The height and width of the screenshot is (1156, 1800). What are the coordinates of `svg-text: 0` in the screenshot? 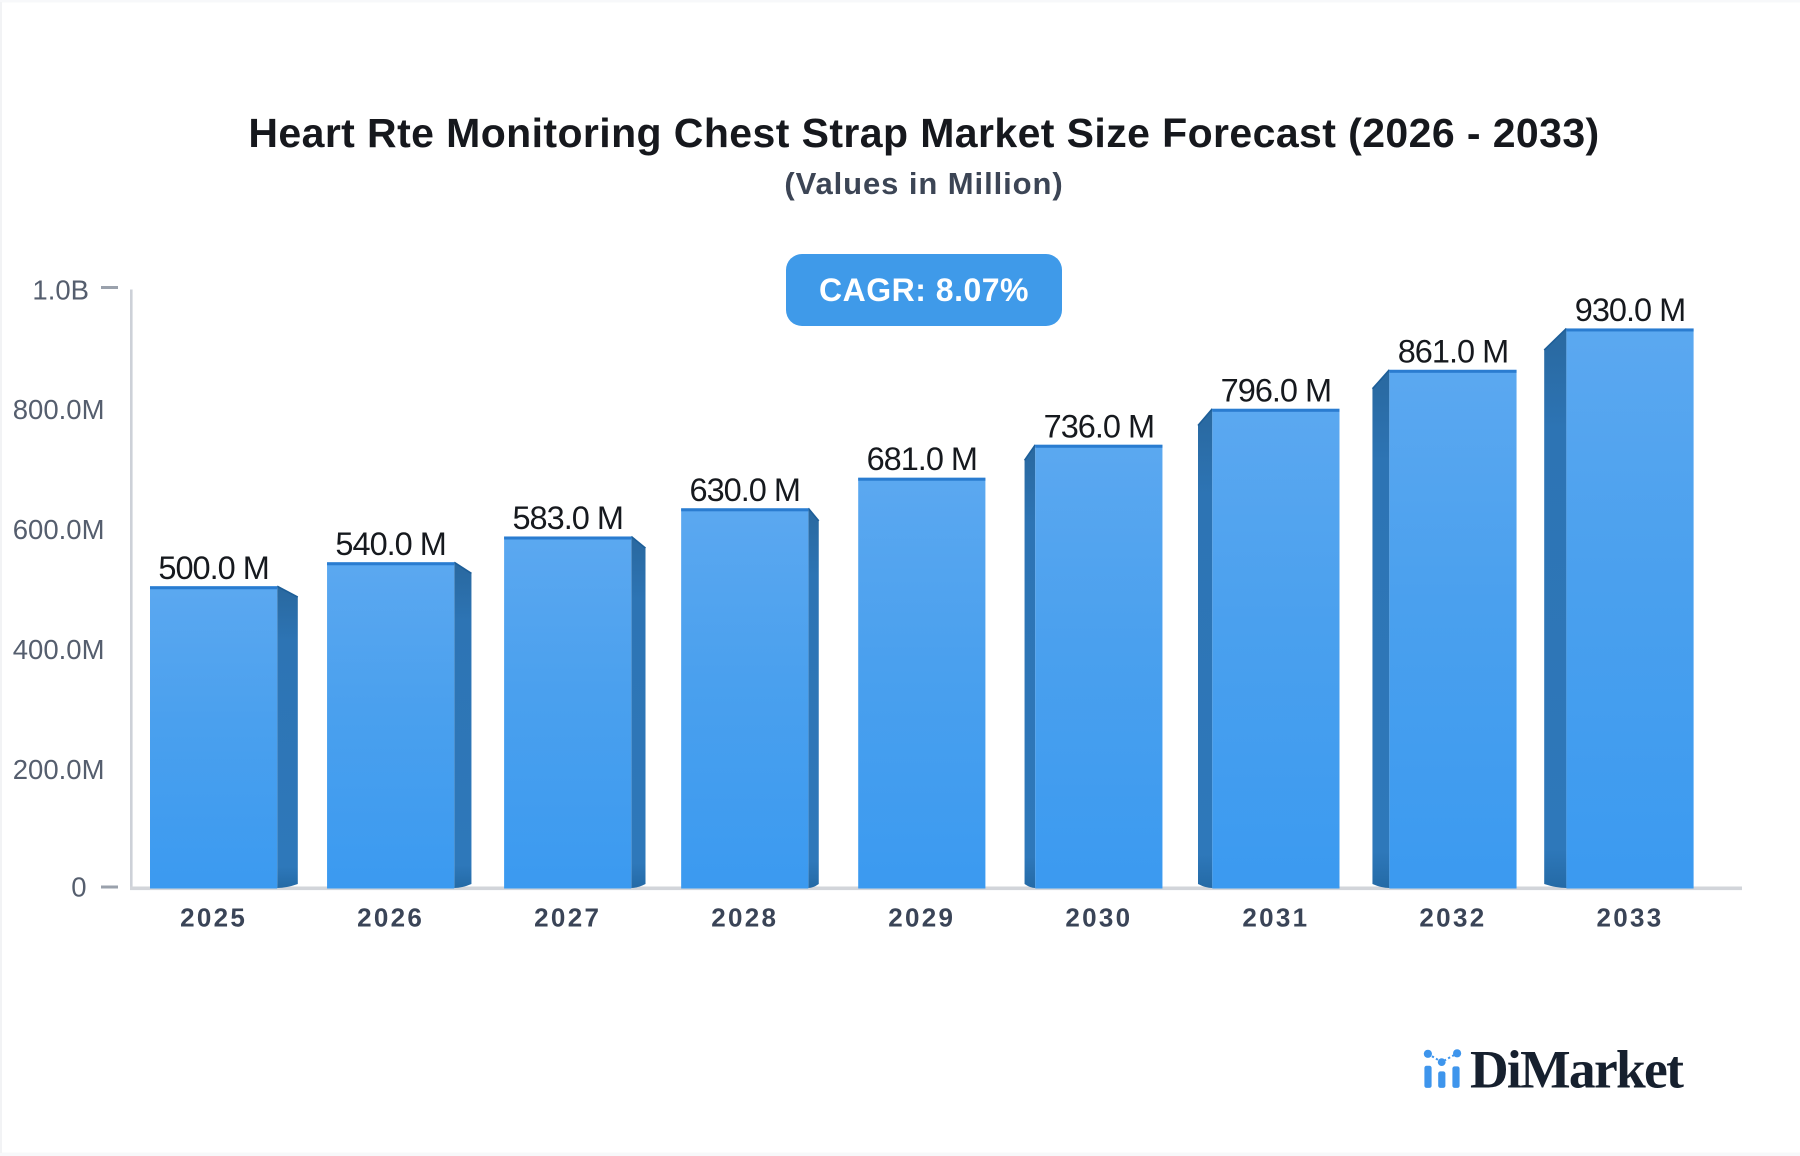 It's located at (78, 886).